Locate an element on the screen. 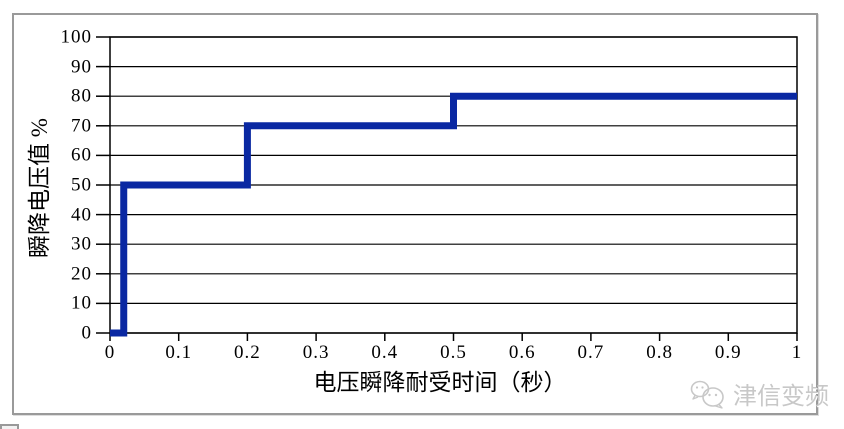  x-tick-label: 0.9 is located at coordinates (728, 352).